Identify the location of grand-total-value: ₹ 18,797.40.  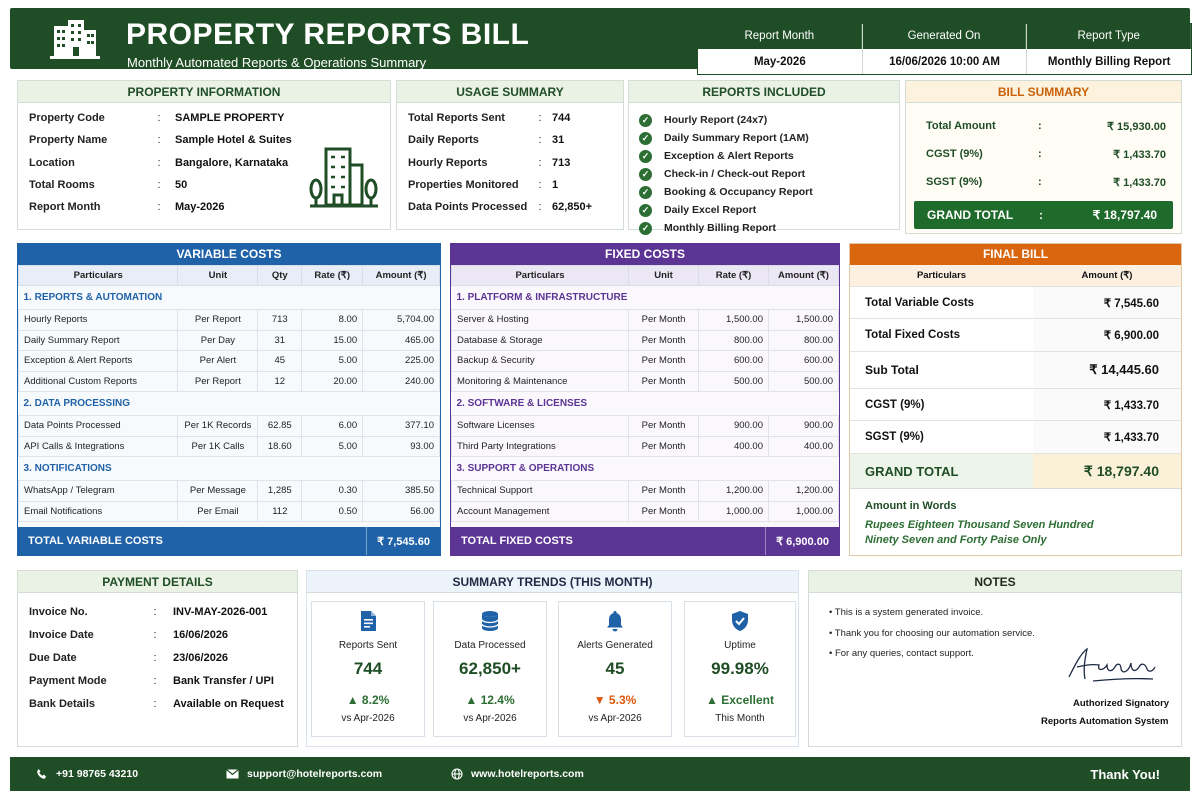
(1124, 215).